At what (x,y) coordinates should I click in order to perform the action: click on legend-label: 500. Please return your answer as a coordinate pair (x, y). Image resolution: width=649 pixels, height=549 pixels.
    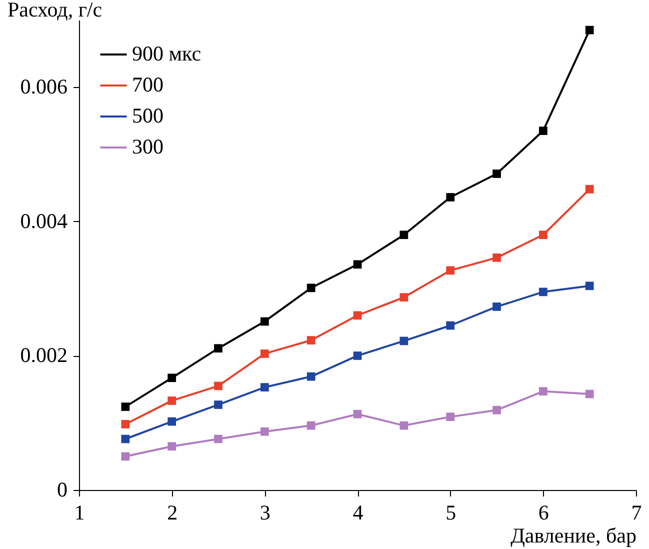
    Looking at the image, I should click on (148, 116).